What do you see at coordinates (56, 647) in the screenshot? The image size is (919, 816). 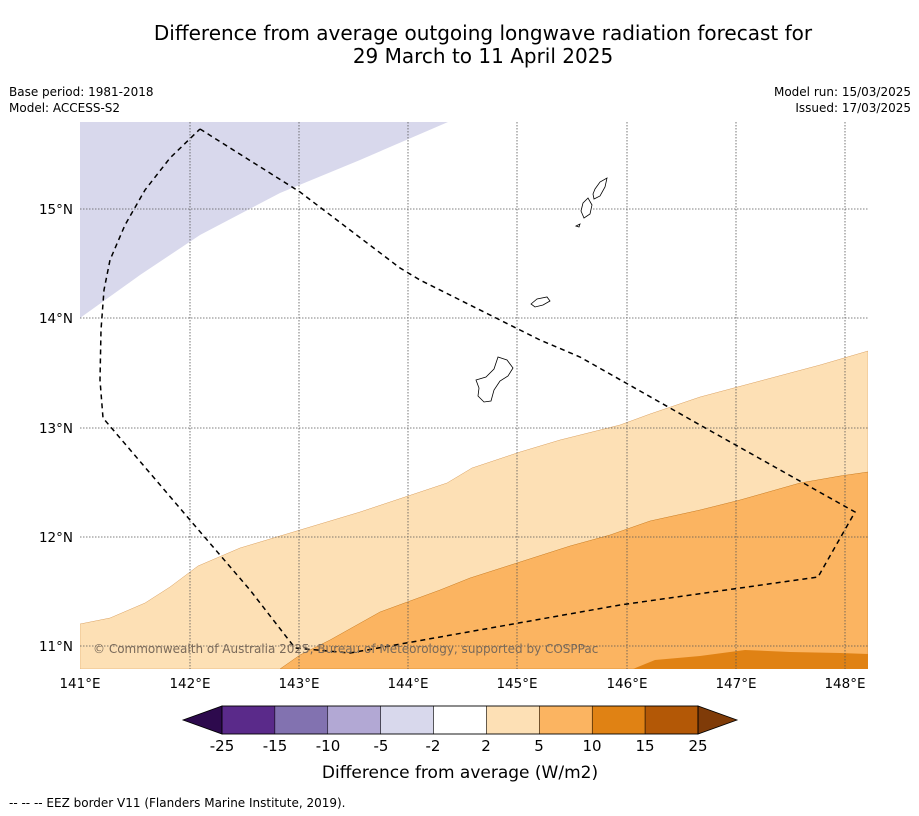 I see `lat-label: 11°N` at bounding box center [56, 647].